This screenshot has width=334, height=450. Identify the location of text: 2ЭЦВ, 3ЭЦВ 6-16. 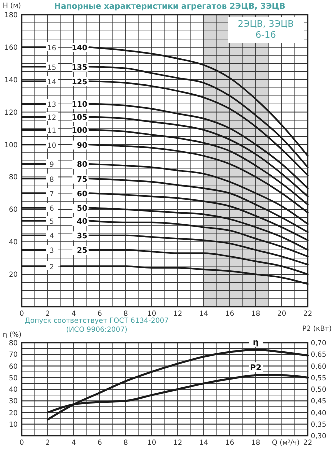
(266, 30).